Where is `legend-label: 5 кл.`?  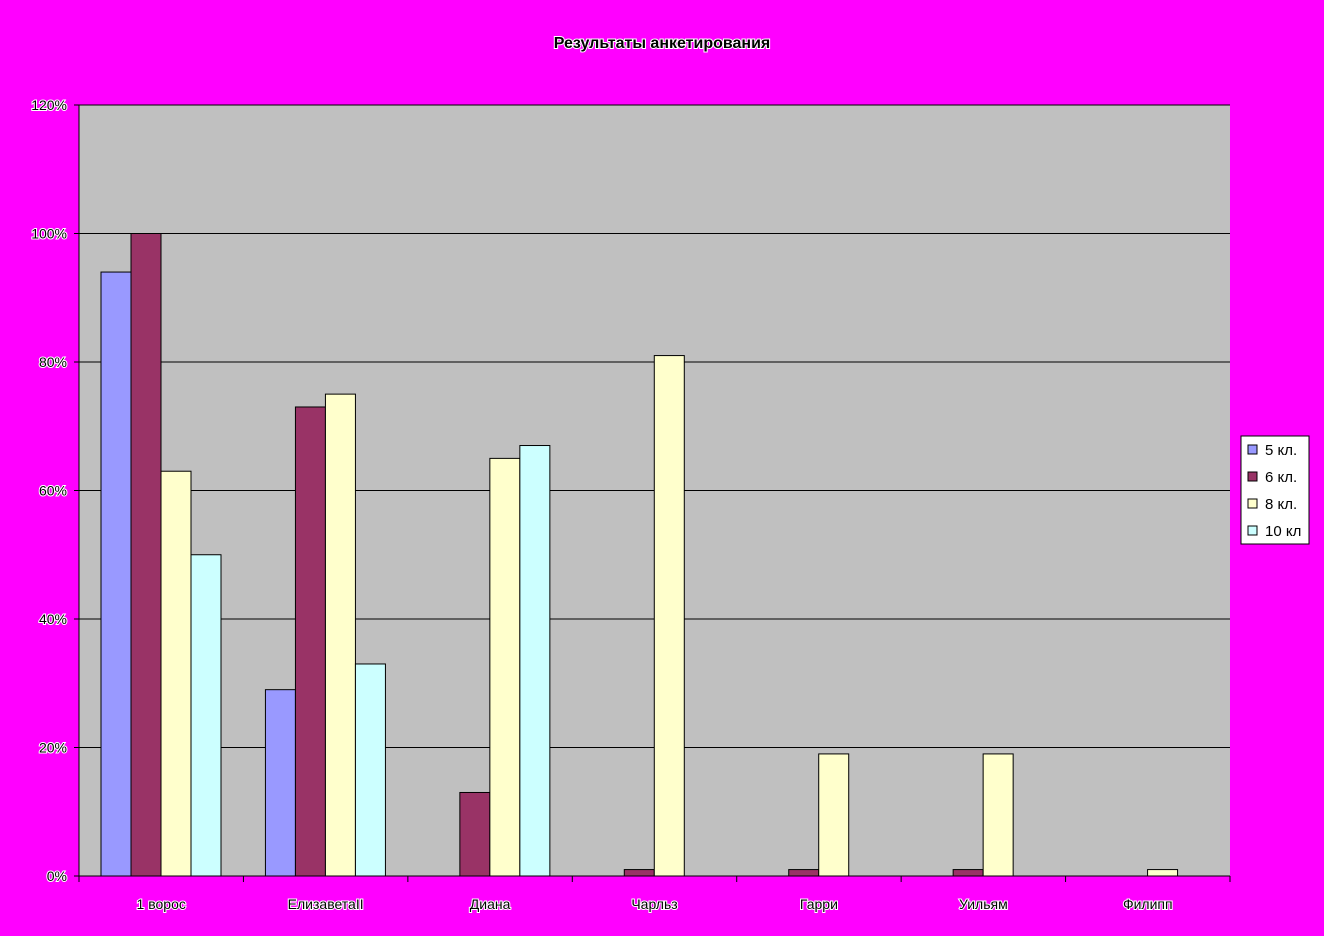
legend-label: 5 кл. is located at coordinates (1281, 450).